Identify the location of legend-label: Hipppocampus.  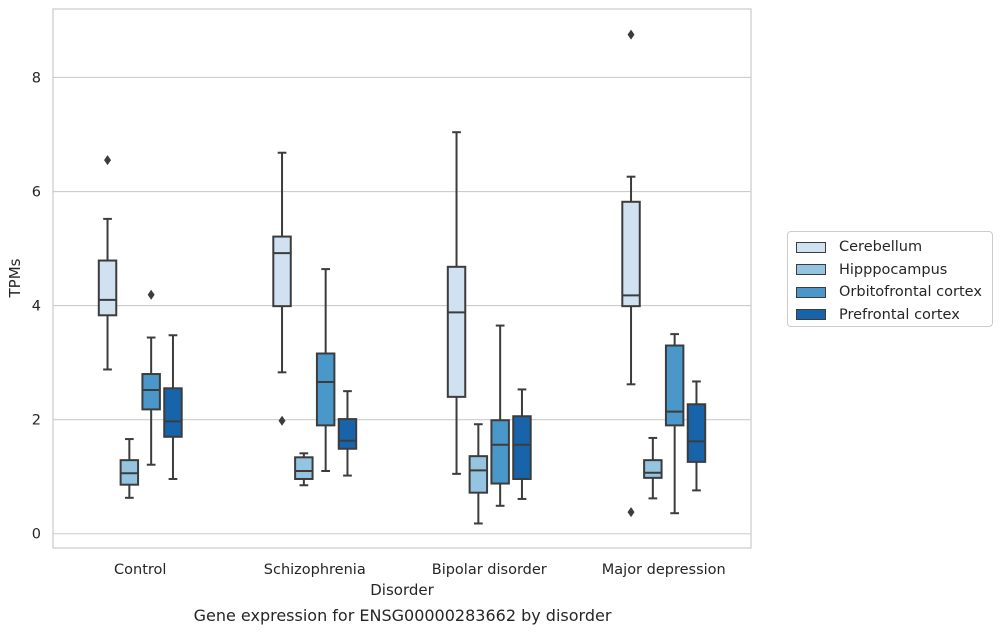
(893, 269).